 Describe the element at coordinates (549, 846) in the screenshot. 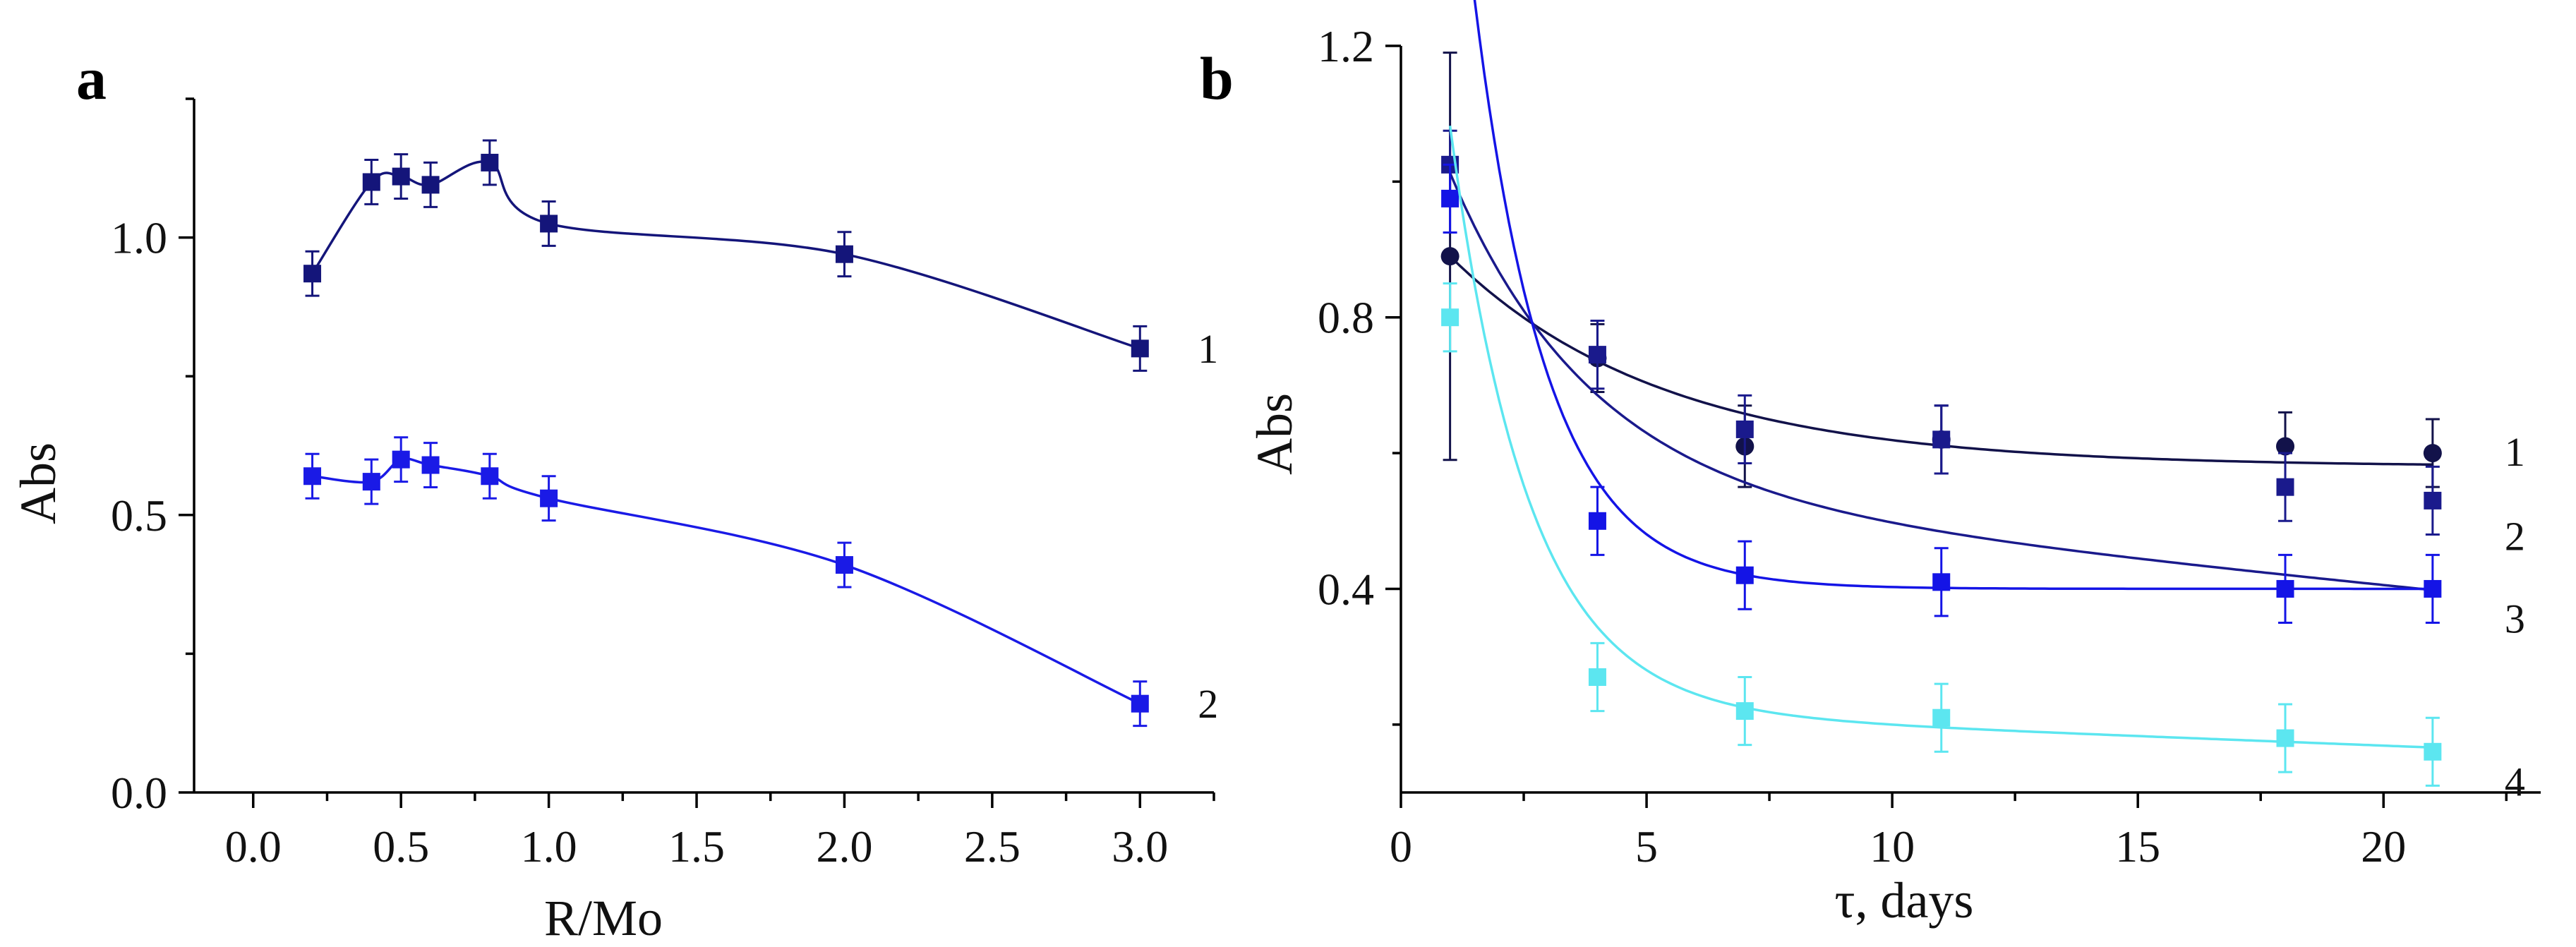

I see `panel-a-x-tick-label: 1.0` at that location.